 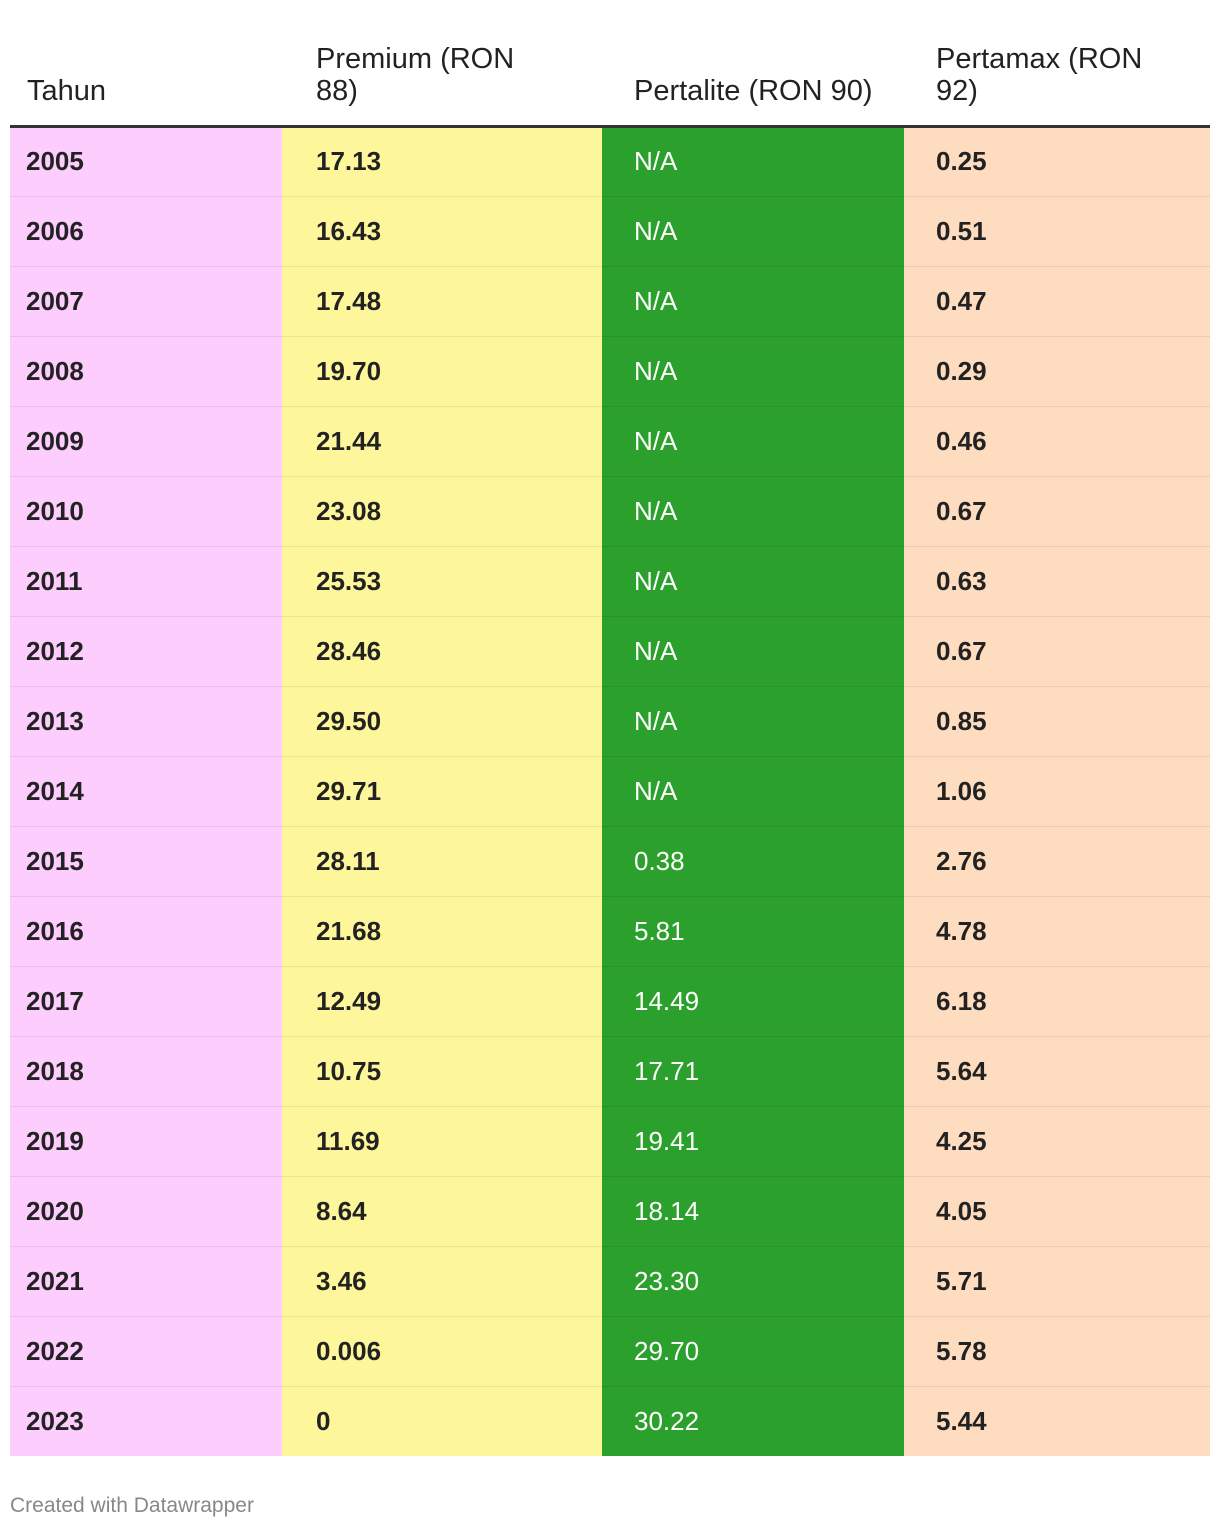 I want to click on cell-premium: 3.46, so click(x=442, y=1281).